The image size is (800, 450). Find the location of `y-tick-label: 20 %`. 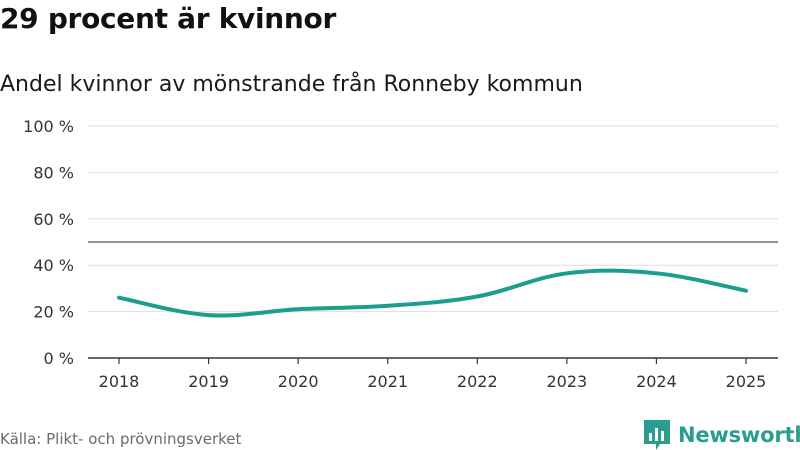

y-tick-label: 20 % is located at coordinates (53, 312).